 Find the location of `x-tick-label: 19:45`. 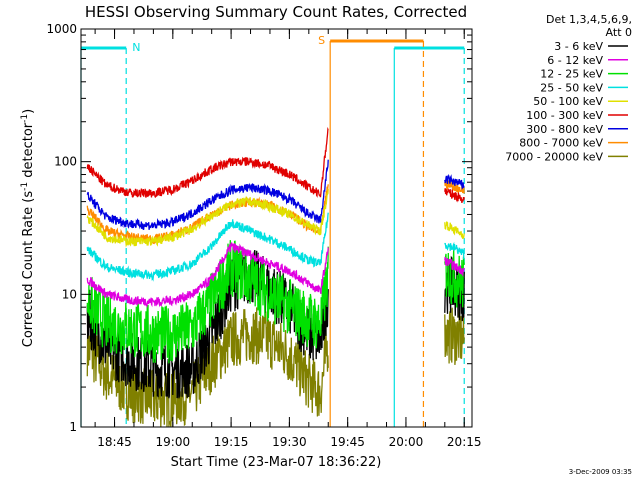

x-tick-label: 19:45 is located at coordinates (347, 442).